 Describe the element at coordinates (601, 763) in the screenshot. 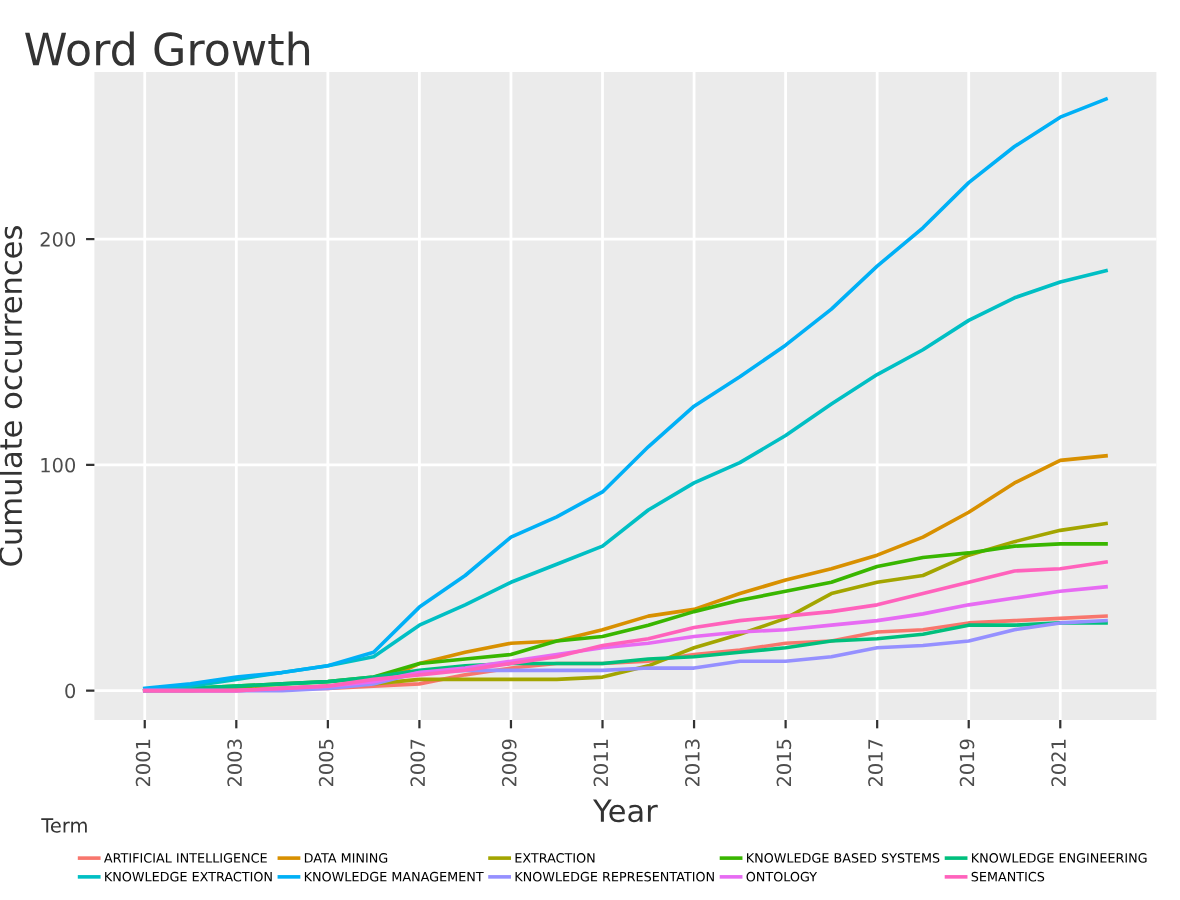

I see `x-tick-label: 2011` at that location.